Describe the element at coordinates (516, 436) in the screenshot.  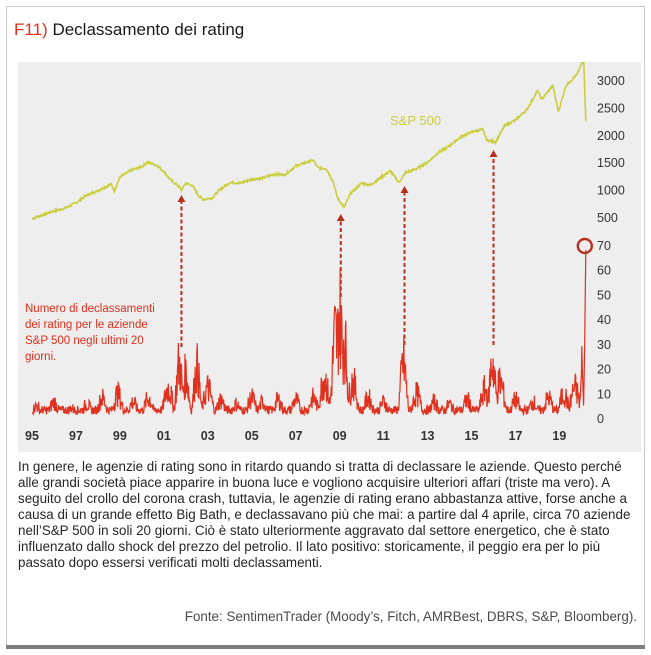
I see `x-tick-label: 17` at that location.